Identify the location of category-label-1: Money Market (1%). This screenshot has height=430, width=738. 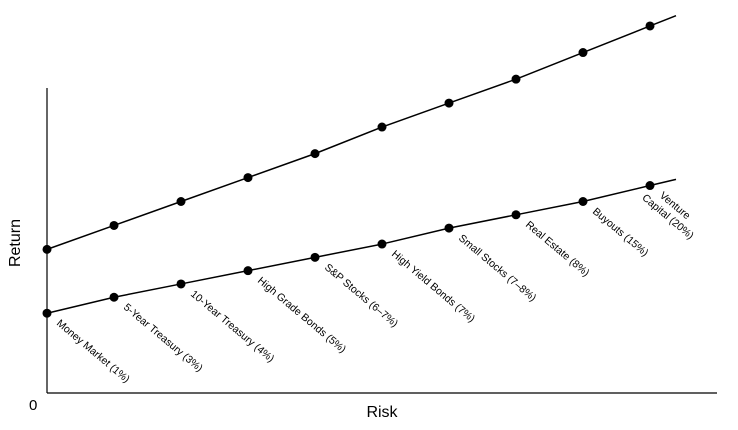
(93, 351).